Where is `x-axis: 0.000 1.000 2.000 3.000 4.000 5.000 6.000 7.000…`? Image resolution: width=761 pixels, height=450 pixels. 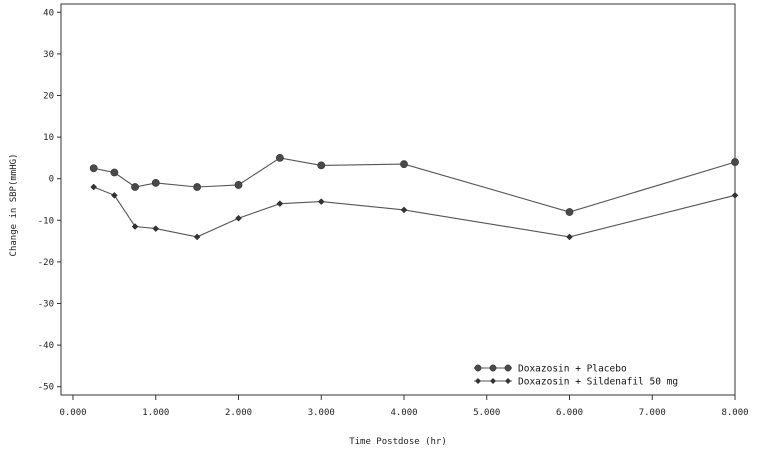
x-axis: 0.000 1.000 2.000 3.000 4.000 5.000 6.000 7.000… is located at coordinates (404, 406).